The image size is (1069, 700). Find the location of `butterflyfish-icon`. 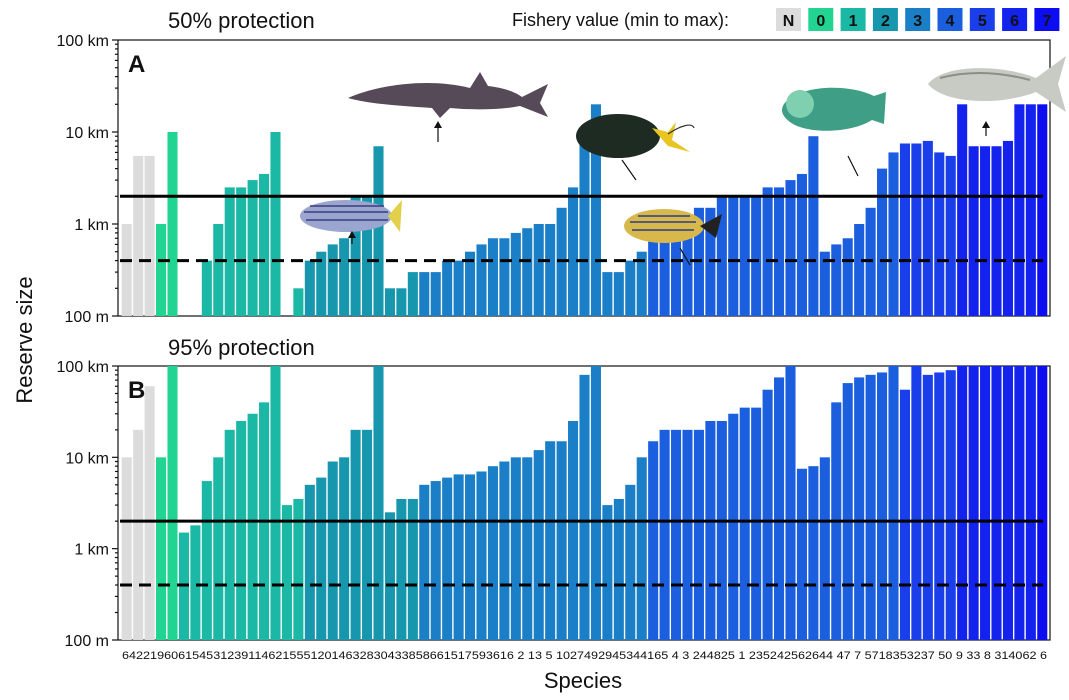

butterflyfish-icon is located at coordinates (673, 237).